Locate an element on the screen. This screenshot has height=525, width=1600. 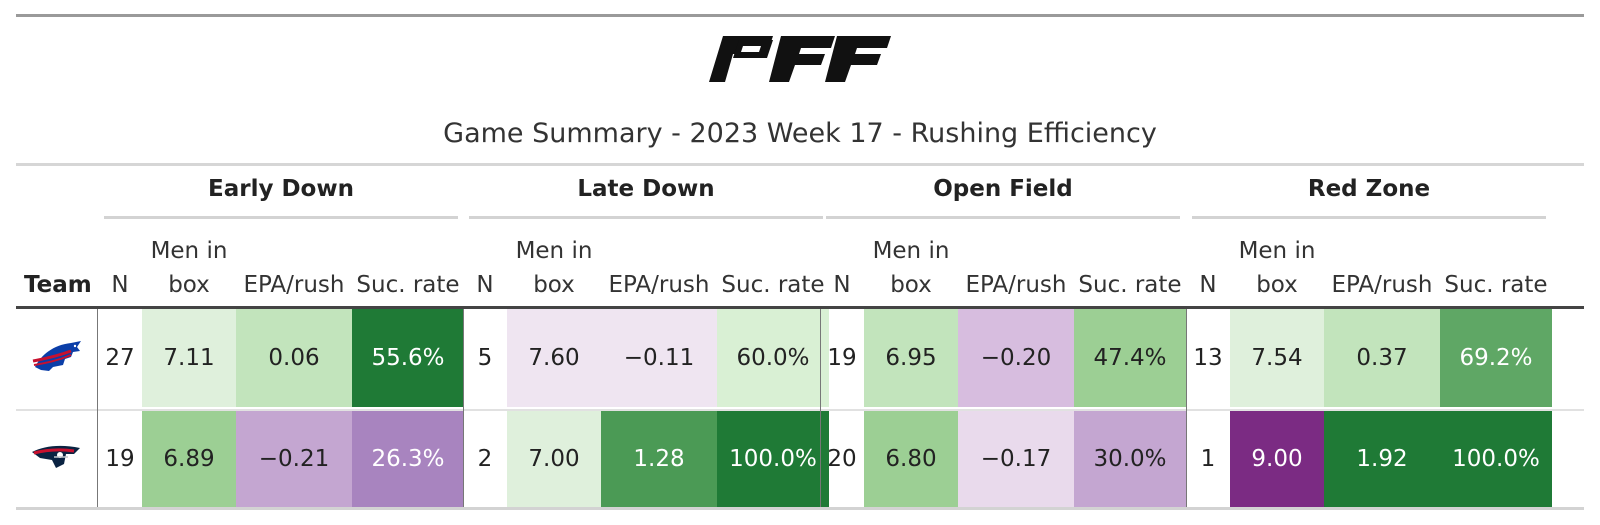
column-header-open-field-success: Suc. rate is located at coordinates (1130, 267).